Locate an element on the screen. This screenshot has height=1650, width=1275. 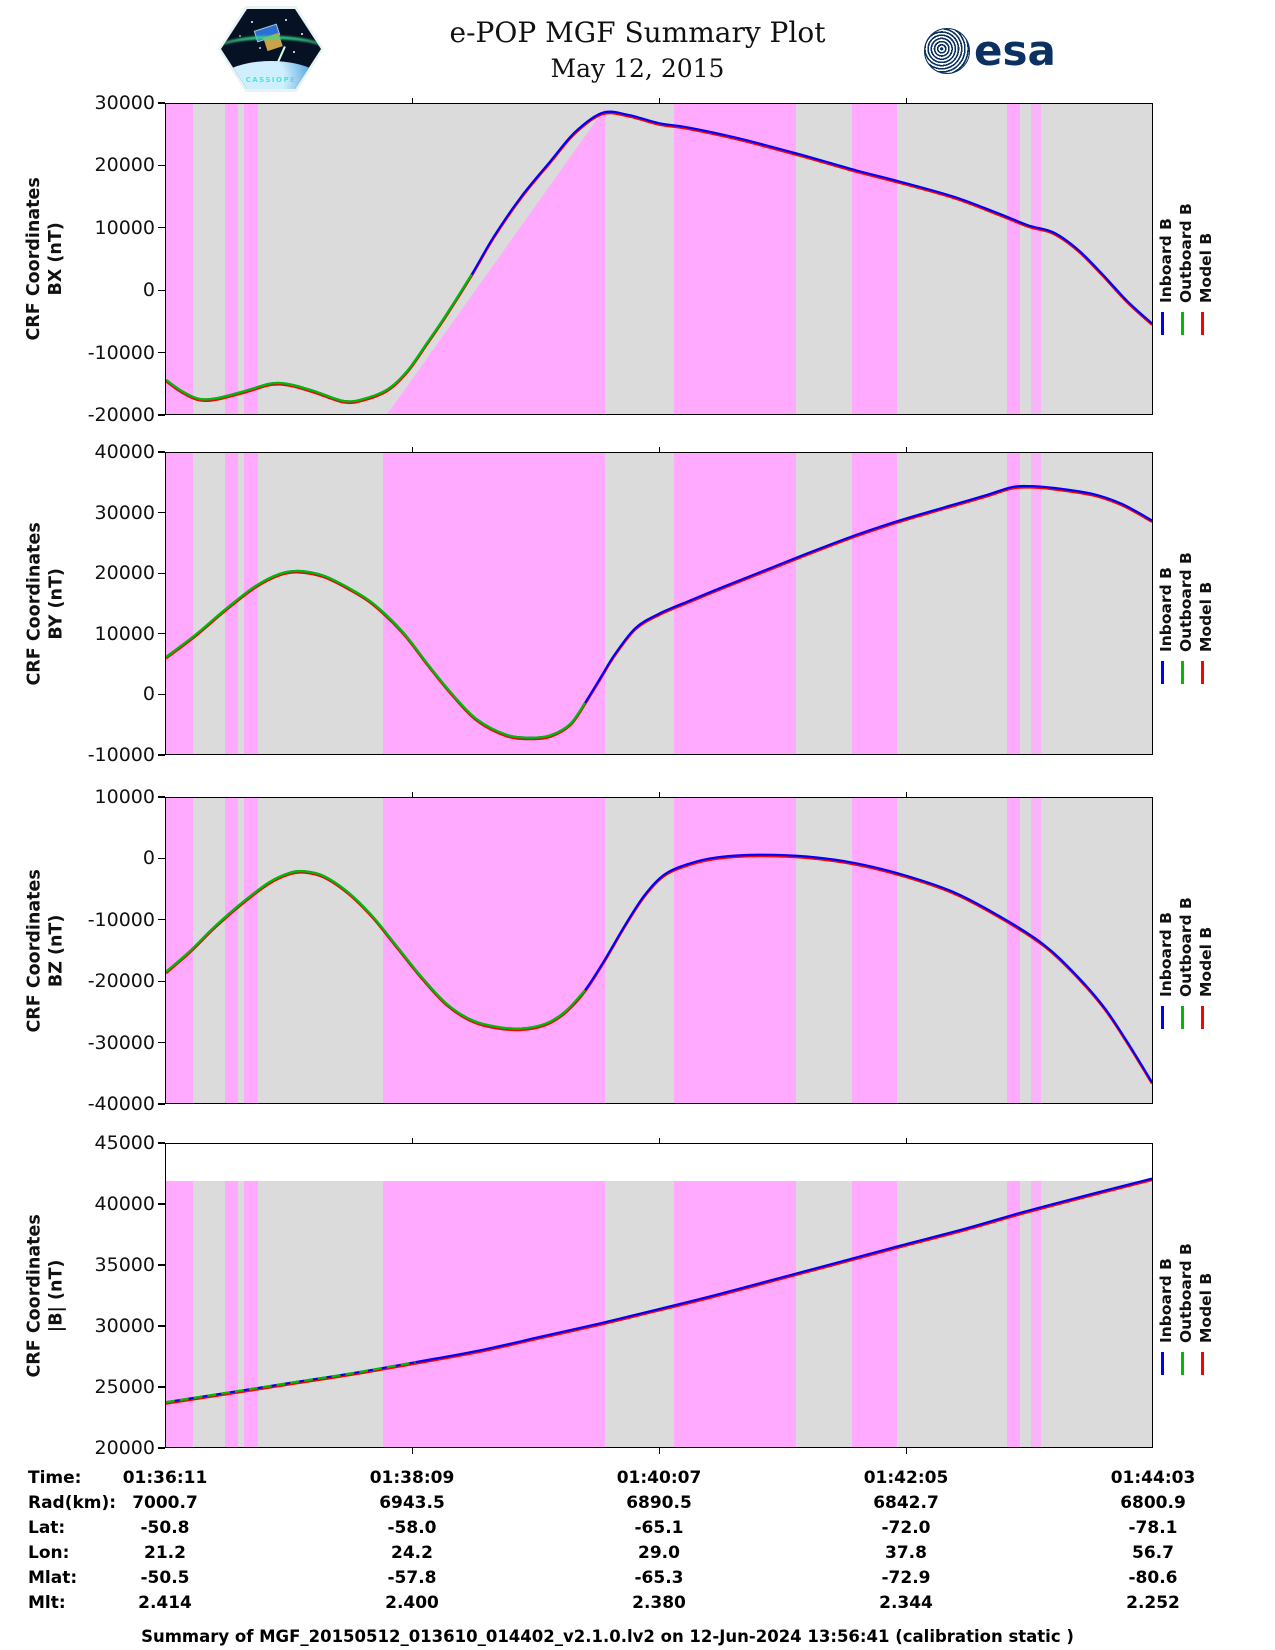
table-cell: 01:44:03 is located at coordinates (1153, 1478).